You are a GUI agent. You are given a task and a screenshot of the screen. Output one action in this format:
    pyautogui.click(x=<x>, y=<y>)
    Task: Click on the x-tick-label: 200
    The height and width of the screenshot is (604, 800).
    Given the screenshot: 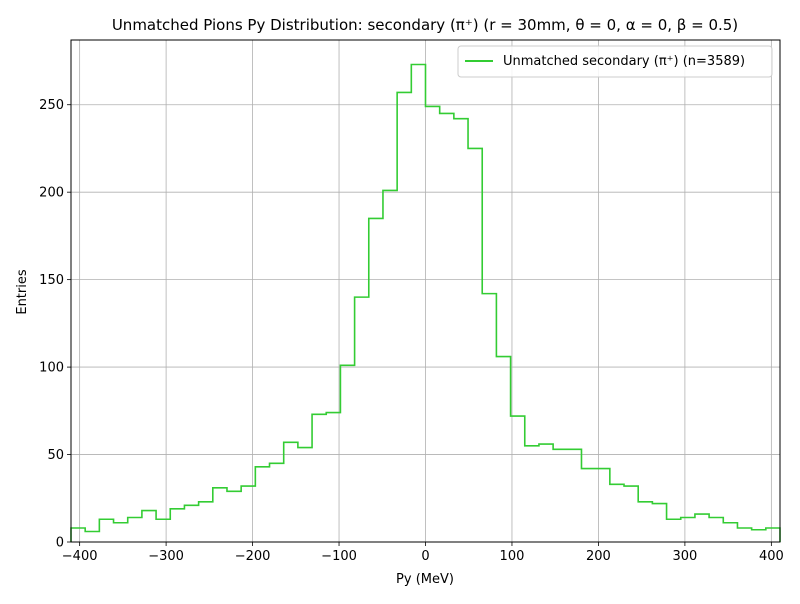 What is the action you would take?
    pyautogui.click(x=598, y=556)
    